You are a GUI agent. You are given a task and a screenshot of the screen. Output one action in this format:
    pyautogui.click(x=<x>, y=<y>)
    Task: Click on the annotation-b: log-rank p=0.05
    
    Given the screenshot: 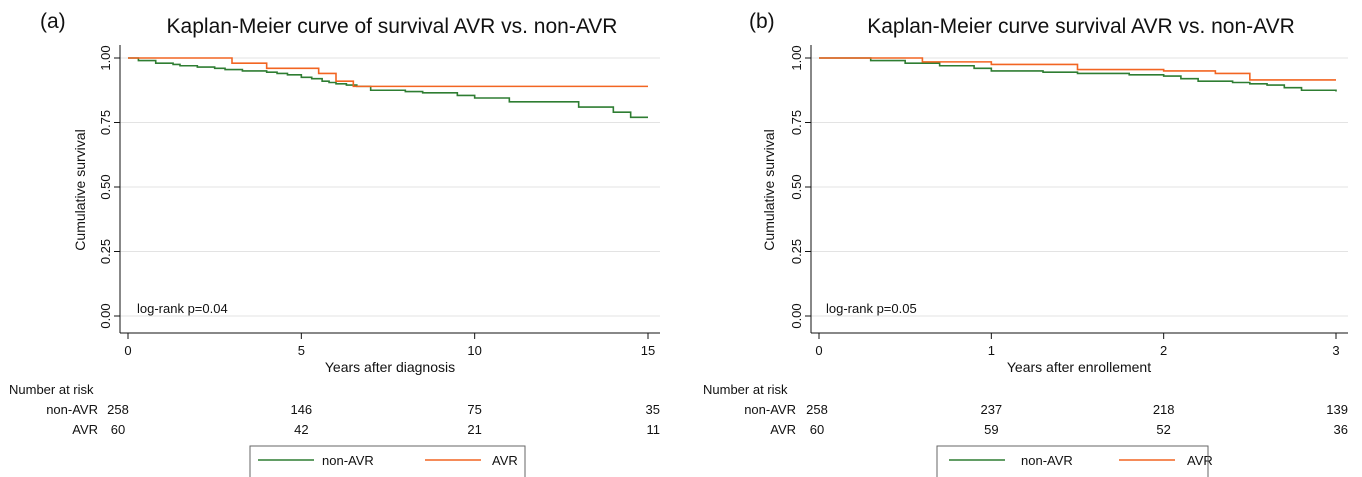 What is the action you would take?
    pyautogui.click(x=871, y=308)
    